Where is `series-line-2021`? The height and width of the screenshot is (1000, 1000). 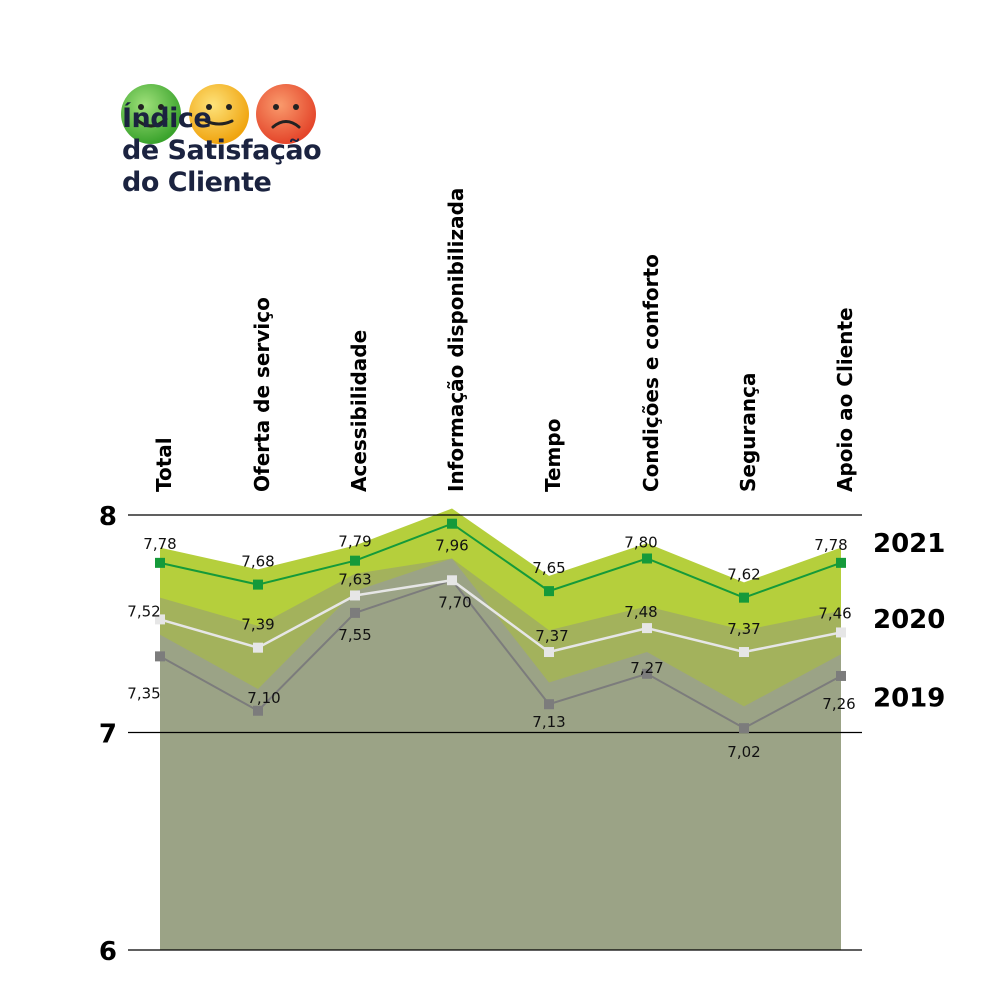
series-line-2021 is located at coordinates (500, 560).